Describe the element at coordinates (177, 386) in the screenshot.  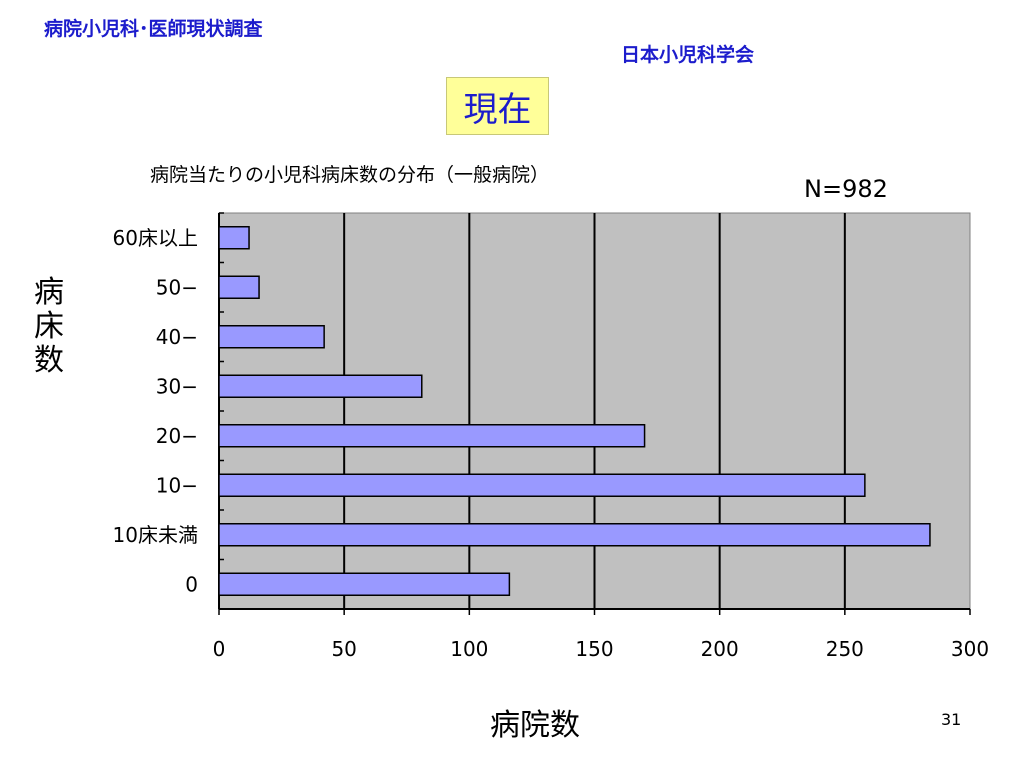
I see `y-tick-label-3: 30−` at that location.